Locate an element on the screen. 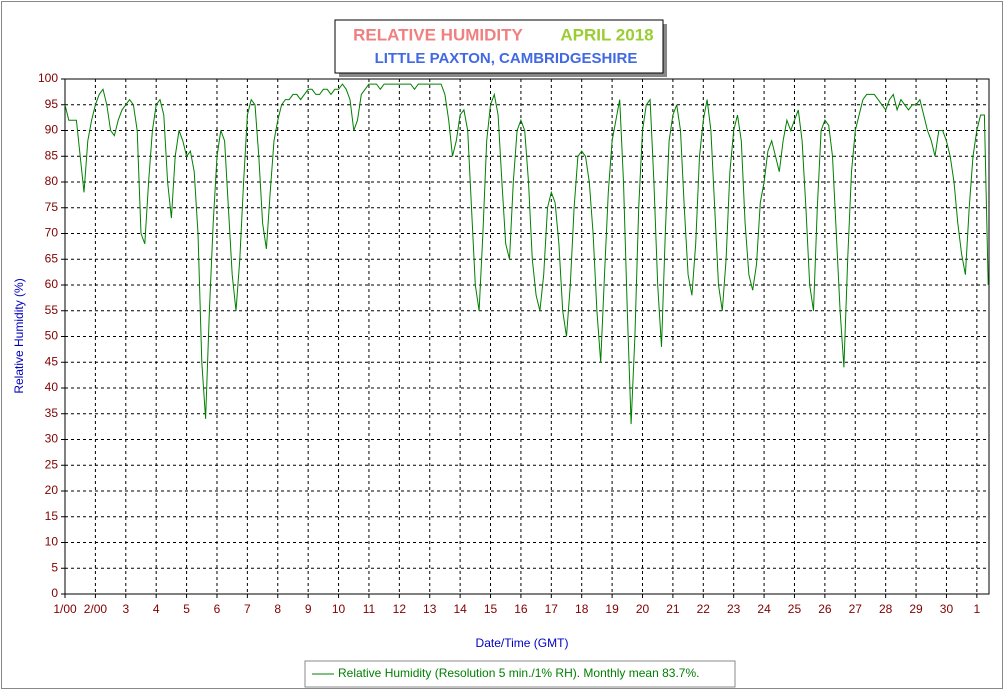 This screenshot has width=1005, height=692. x-tick-label: 14 is located at coordinates (460, 609).